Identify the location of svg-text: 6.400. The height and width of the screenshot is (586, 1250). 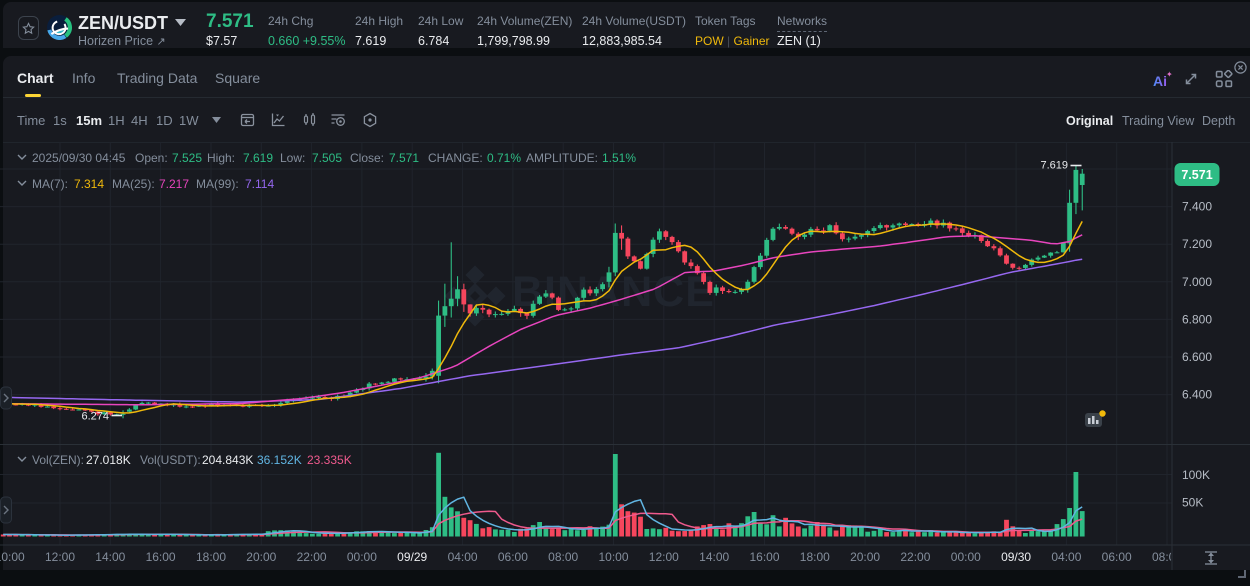
(1197, 395).